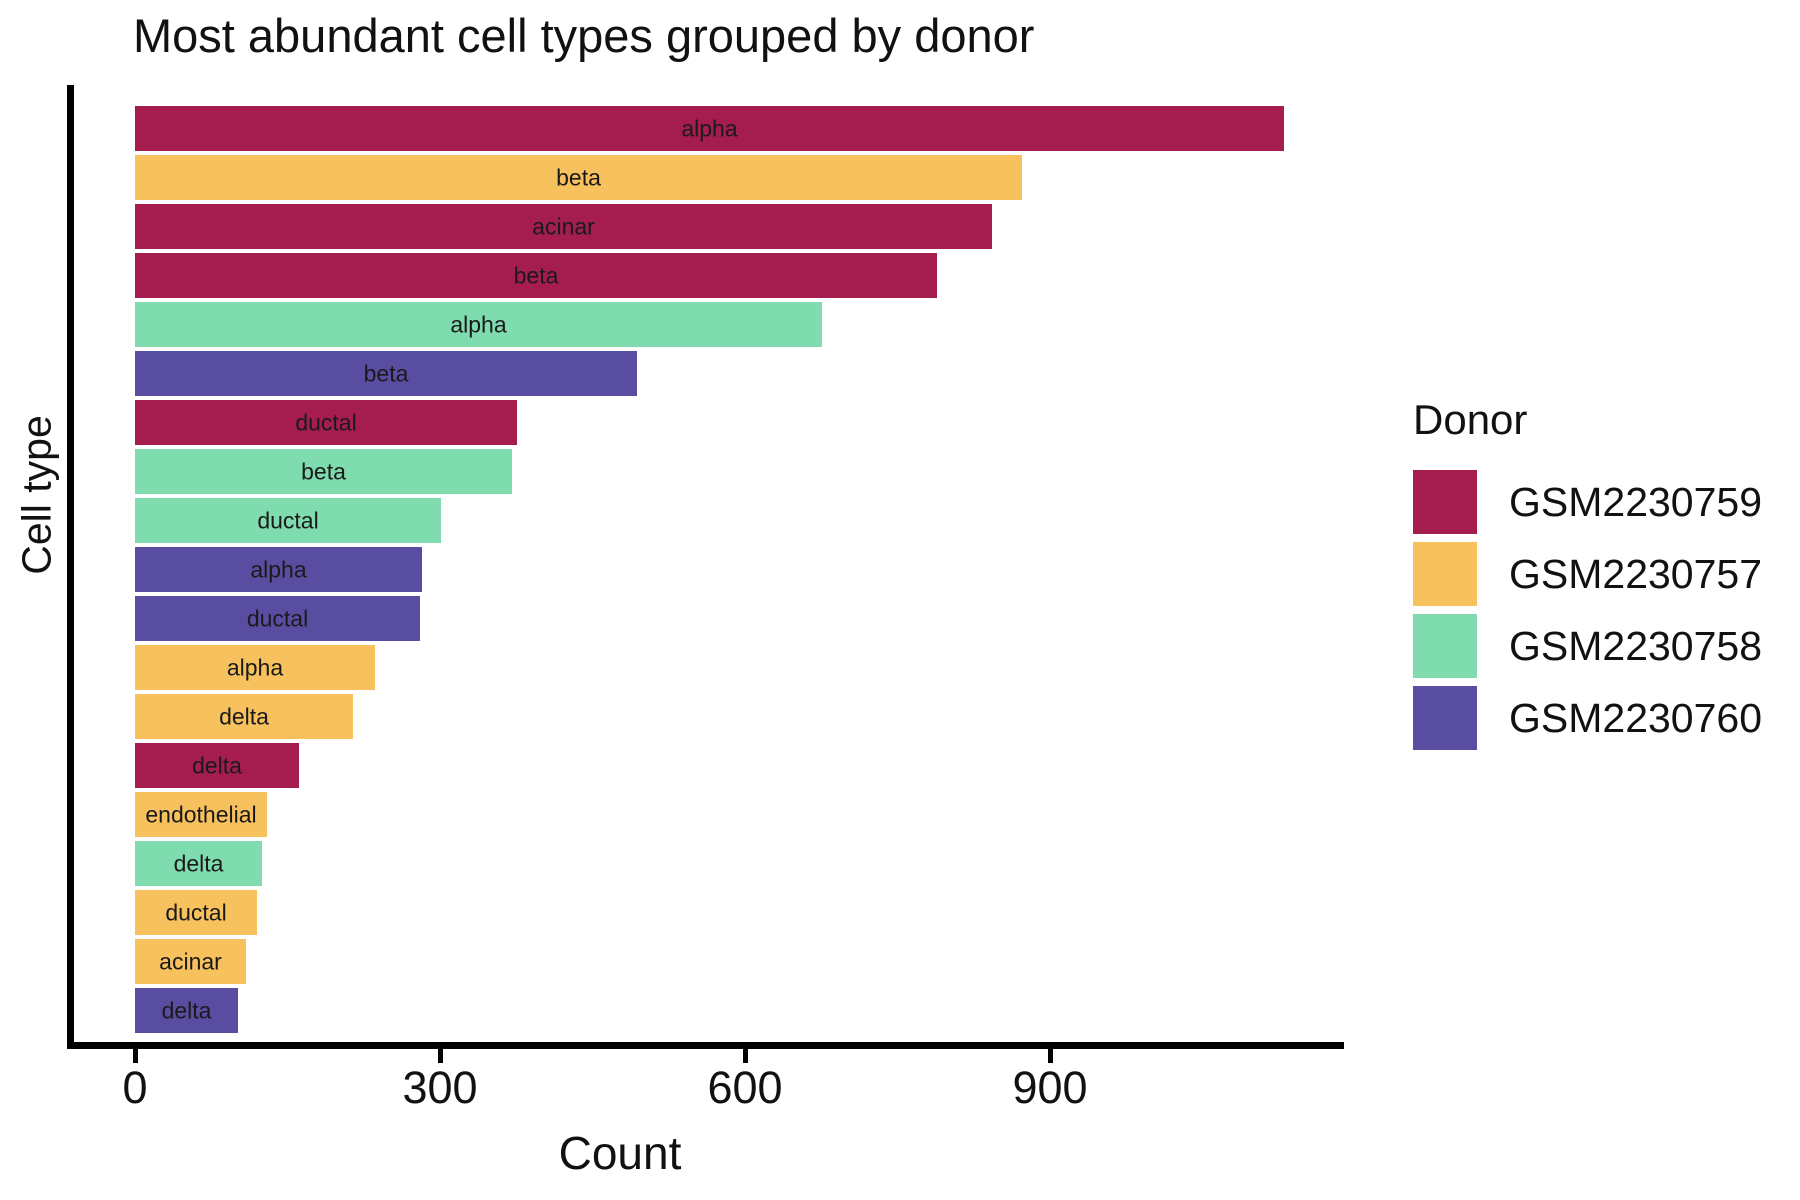 The width and height of the screenshot is (1800, 1200). I want to click on bar-beta-GSM2230757: beta, so click(578, 177).